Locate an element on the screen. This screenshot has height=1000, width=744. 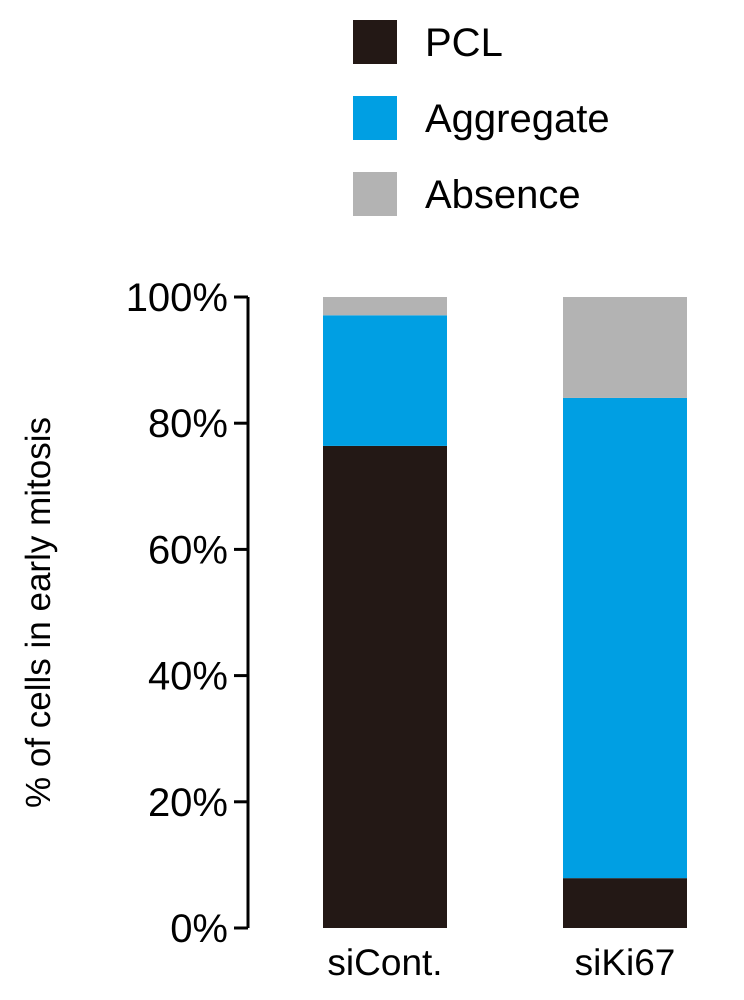
y-tick-label: 60% is located at coordinates (188, 550).